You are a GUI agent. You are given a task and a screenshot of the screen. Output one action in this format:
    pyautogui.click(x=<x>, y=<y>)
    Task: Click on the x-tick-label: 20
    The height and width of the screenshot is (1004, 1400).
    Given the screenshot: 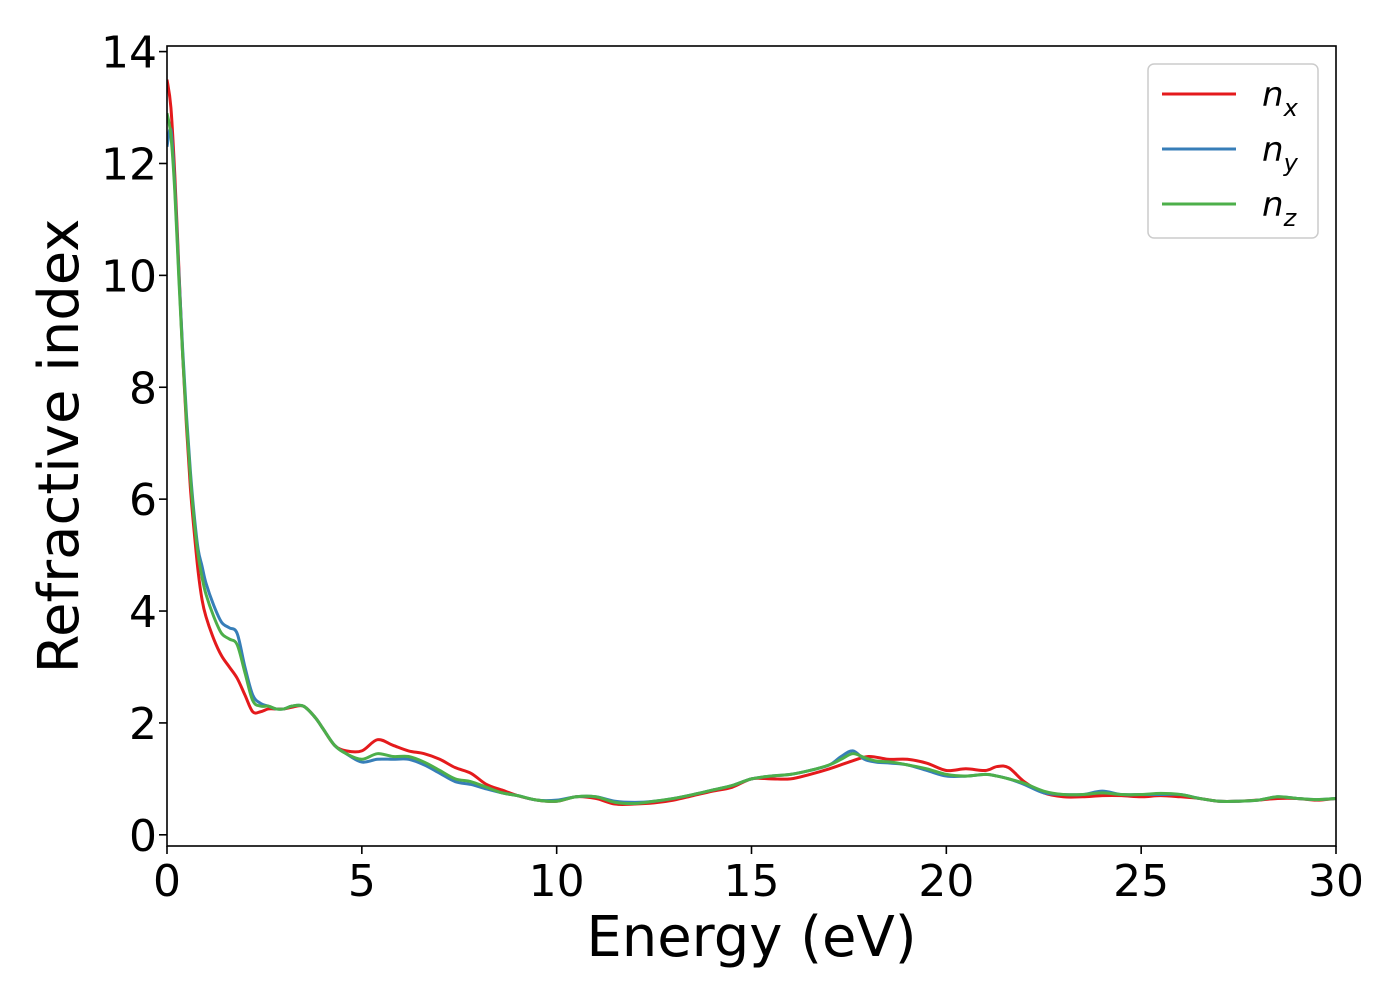 What is the action you would take?
    pyautogui.click(x=946, y=881)
    